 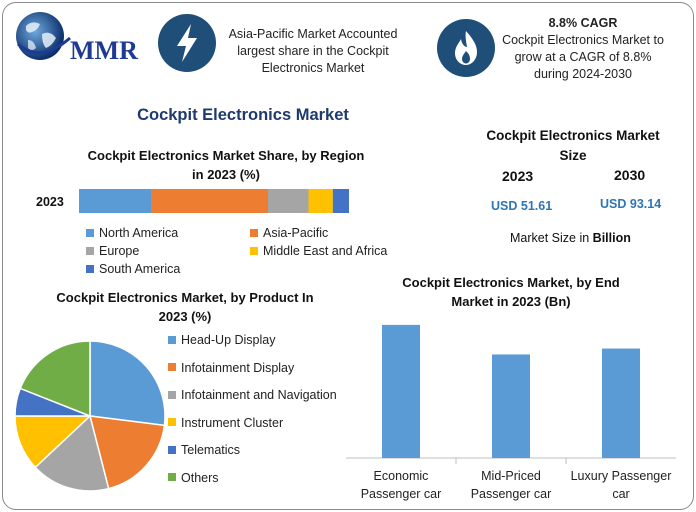 What do you see at coordinates (511, 301) in the screenshot?
I see `title-line: Market in 2023 (Bn)` at bounding box center [511, 301].